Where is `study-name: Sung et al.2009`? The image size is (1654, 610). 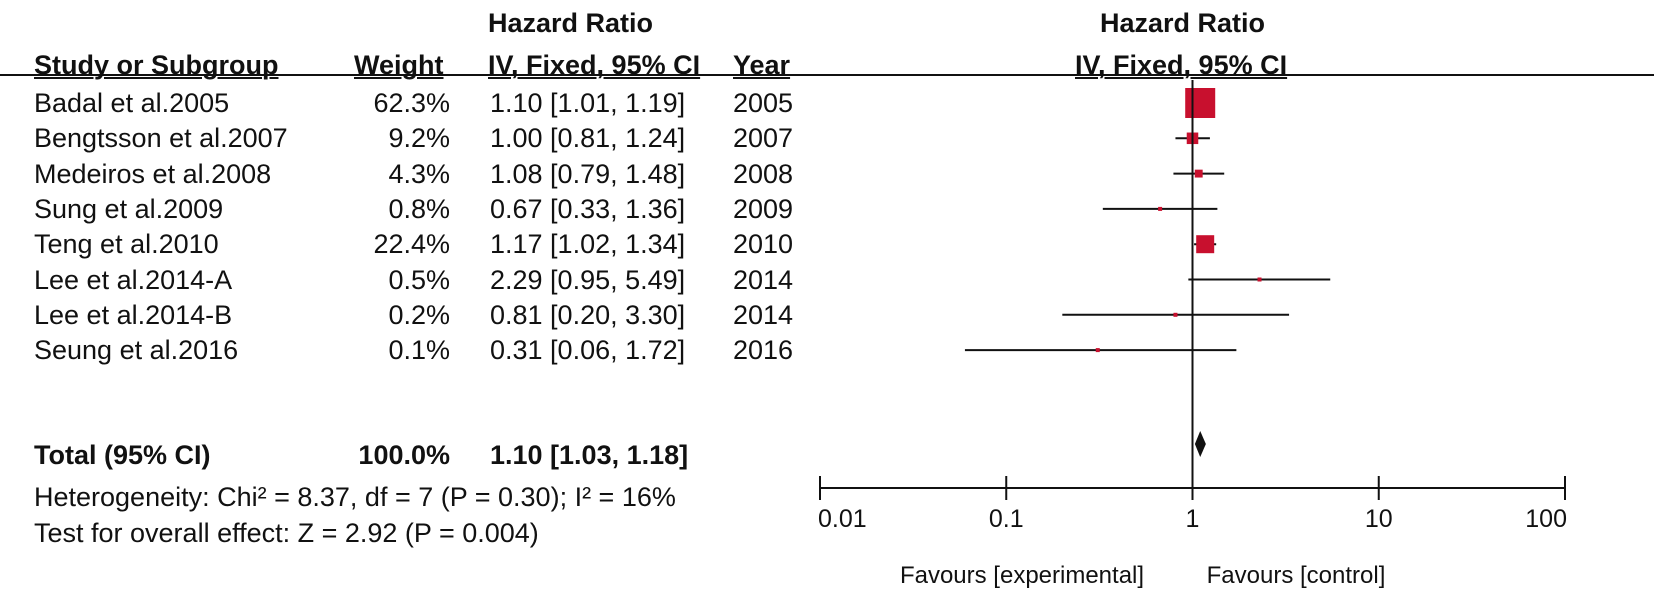
study-name: Sung et al.2009 is located at coordinates (129, 208).